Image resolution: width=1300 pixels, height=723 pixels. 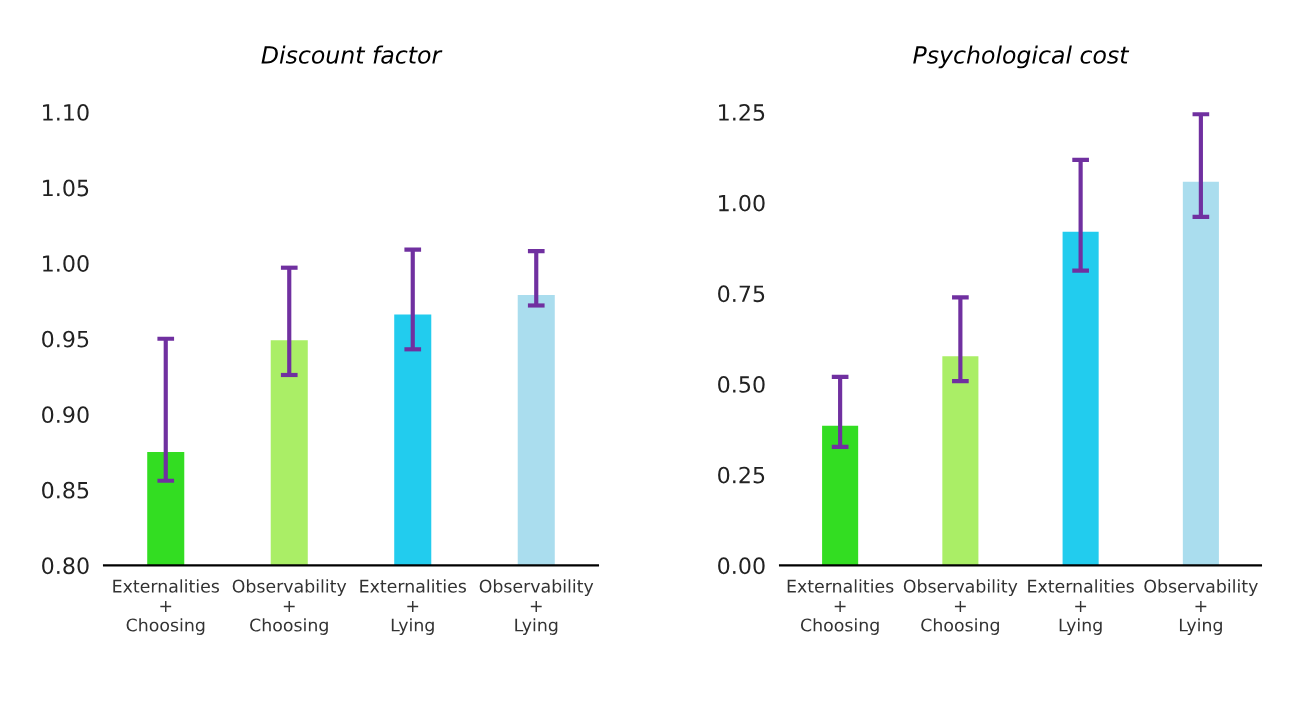 I want to click on y-tick-label: 1.25, so click(x=742, y=112).